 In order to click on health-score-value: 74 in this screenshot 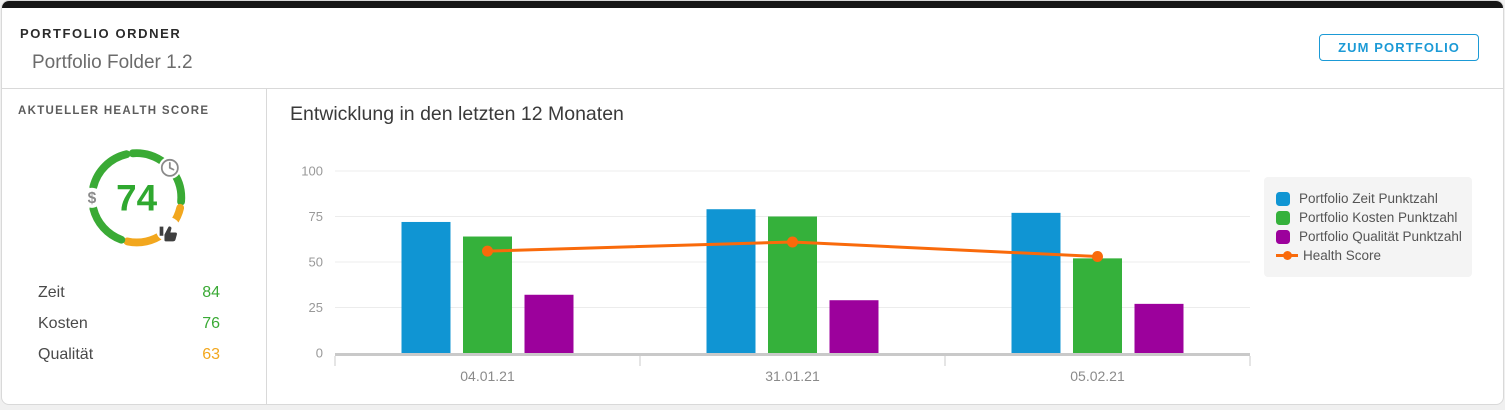, I will do `click(136, 198)`.